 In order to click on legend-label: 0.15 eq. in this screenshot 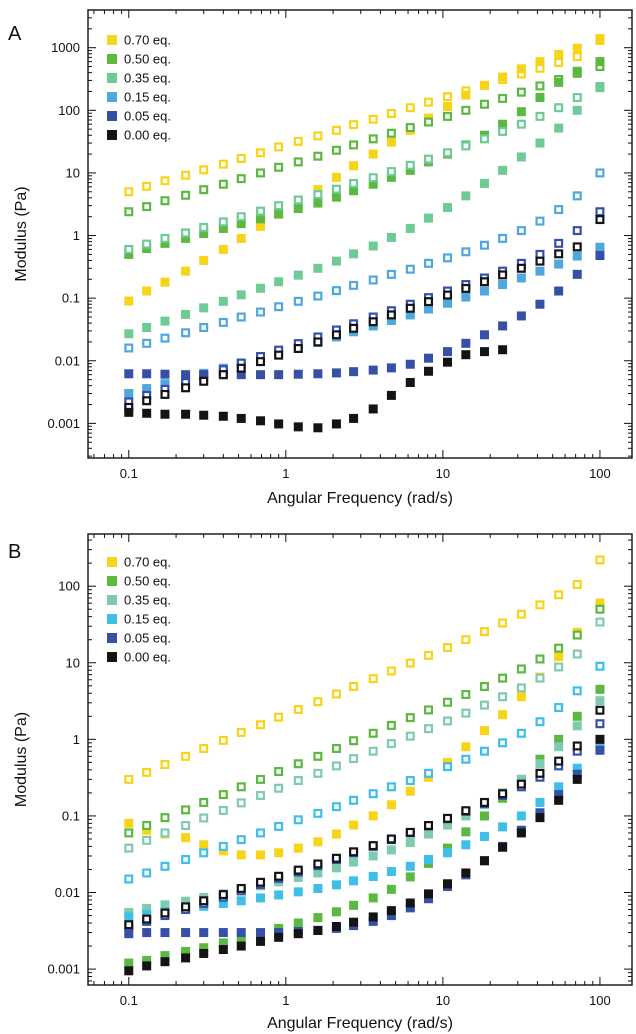, I will do `click(147, 97)`.